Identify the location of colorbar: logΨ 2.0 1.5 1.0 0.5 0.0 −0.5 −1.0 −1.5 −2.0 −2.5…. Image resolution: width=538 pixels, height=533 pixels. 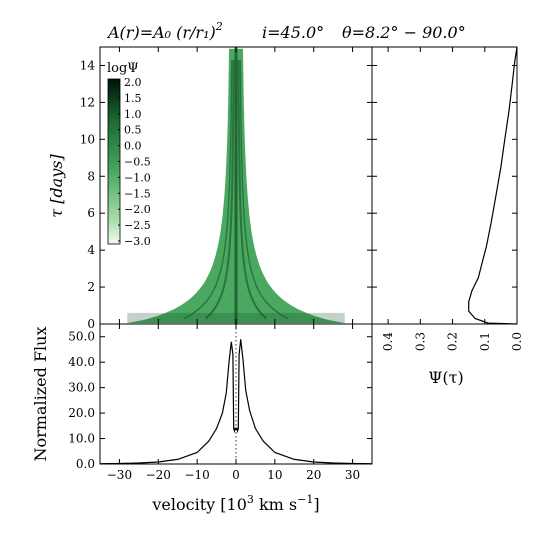
(129, 154).